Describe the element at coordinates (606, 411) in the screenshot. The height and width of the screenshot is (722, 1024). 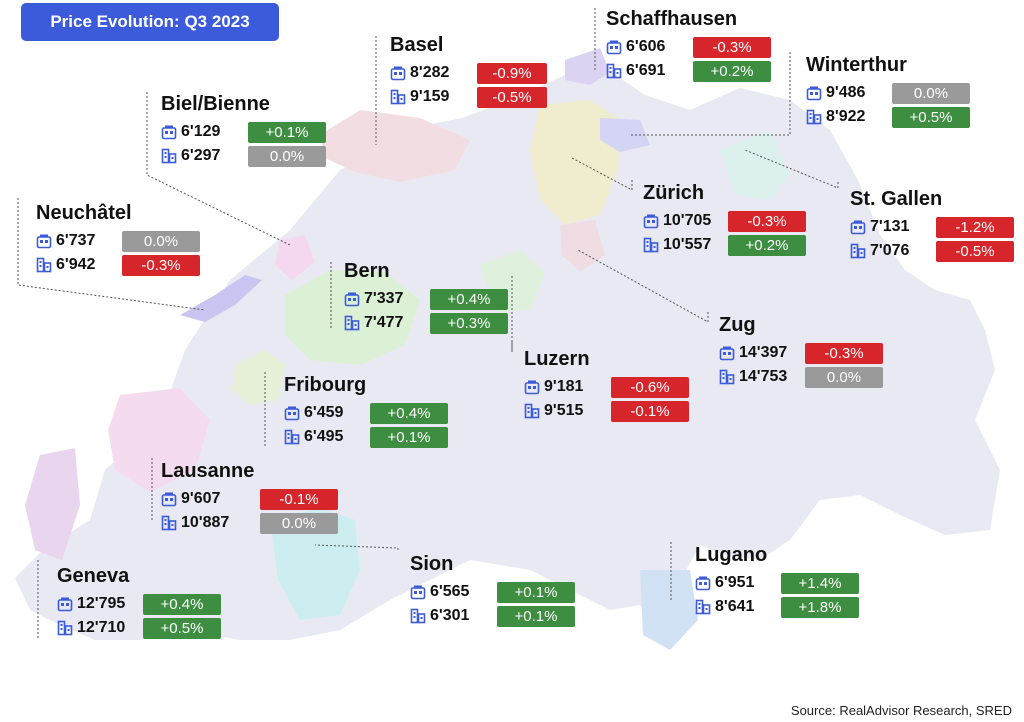
I see `house-price-row: 9'515 -0.1%` at that location.